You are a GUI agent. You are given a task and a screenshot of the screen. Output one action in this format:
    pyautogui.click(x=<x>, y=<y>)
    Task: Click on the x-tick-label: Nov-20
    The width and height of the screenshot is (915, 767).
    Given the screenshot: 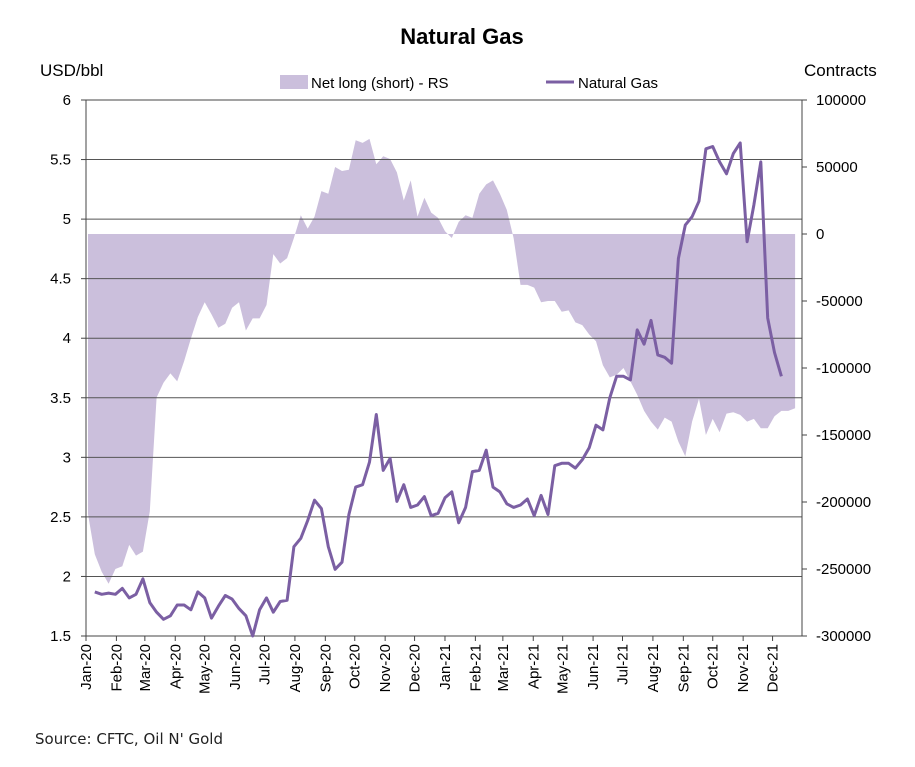 What is the action you would take?
    pyautogui.click(x=385, y=668)
    